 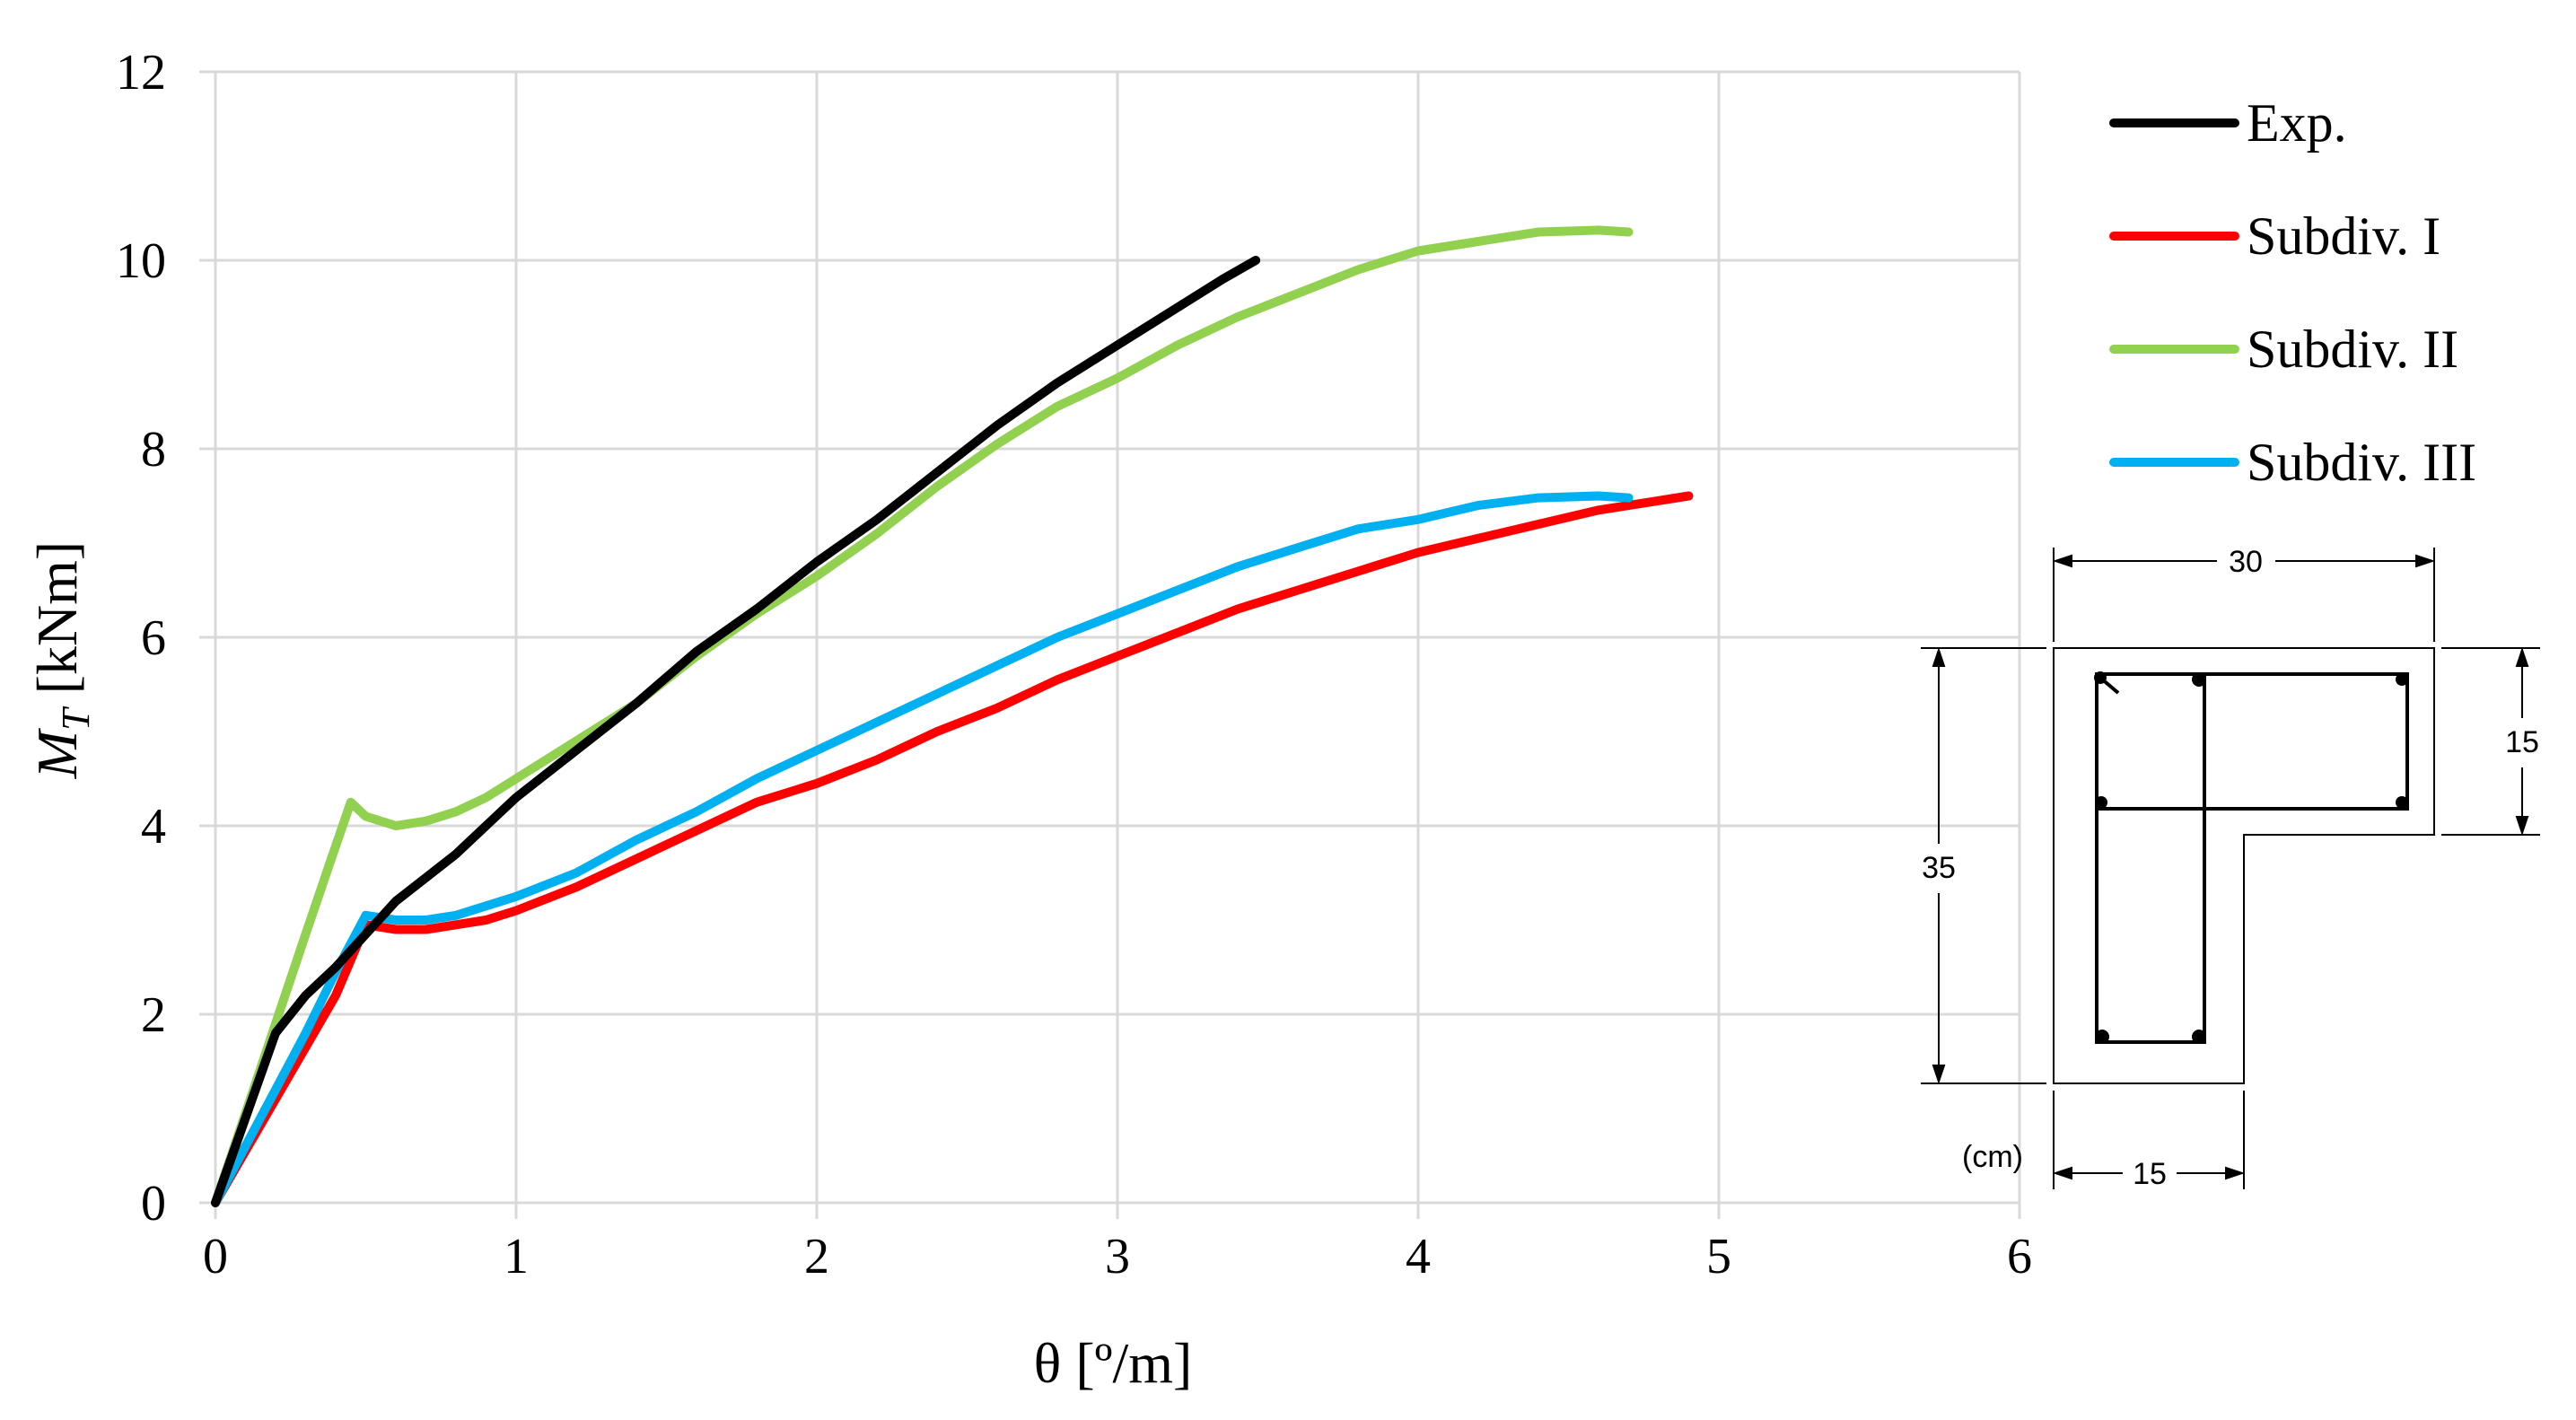 I want to click on y-tick-label: 6, so click(x=153, y=638).